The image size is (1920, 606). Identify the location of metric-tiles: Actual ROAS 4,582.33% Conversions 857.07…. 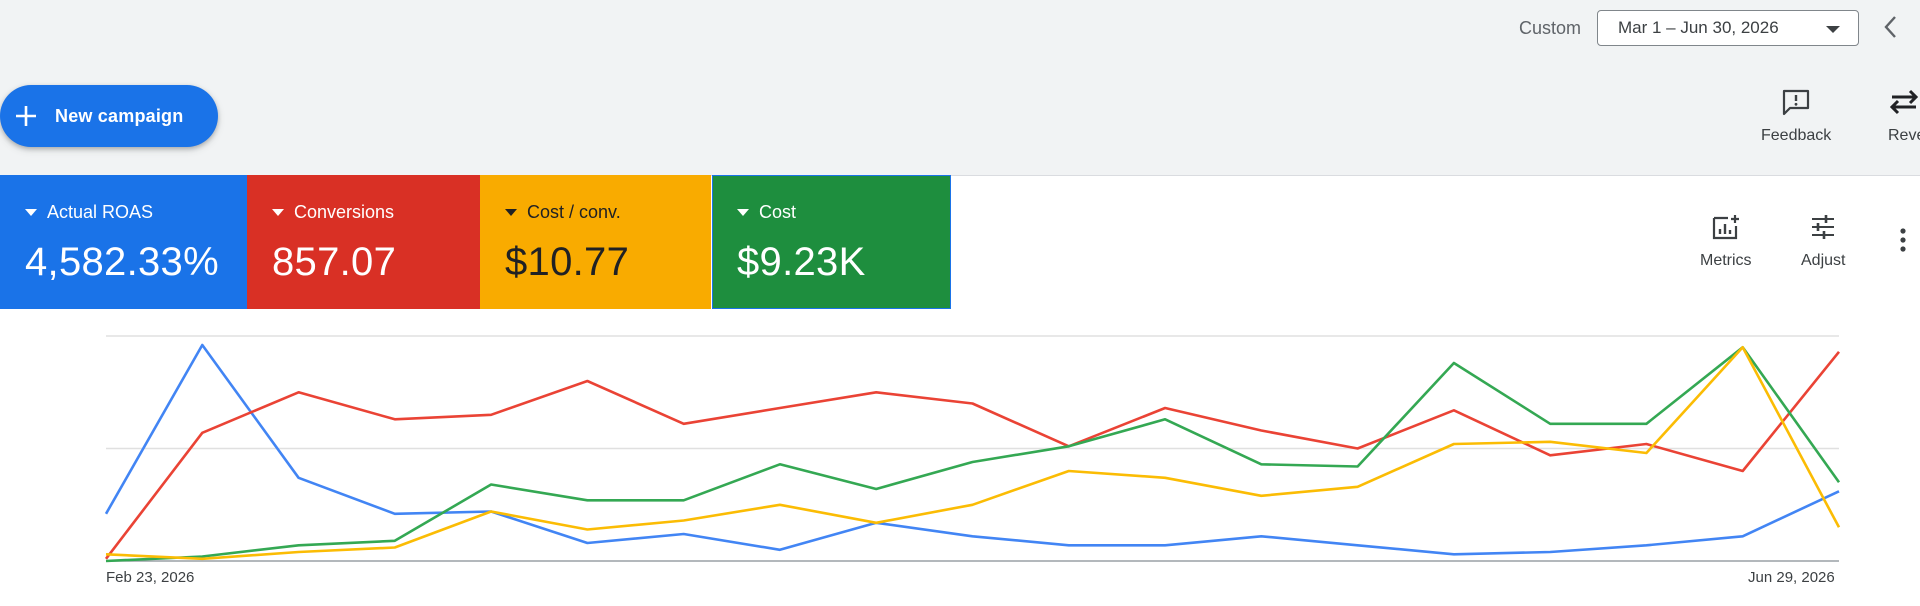
(475, 242).